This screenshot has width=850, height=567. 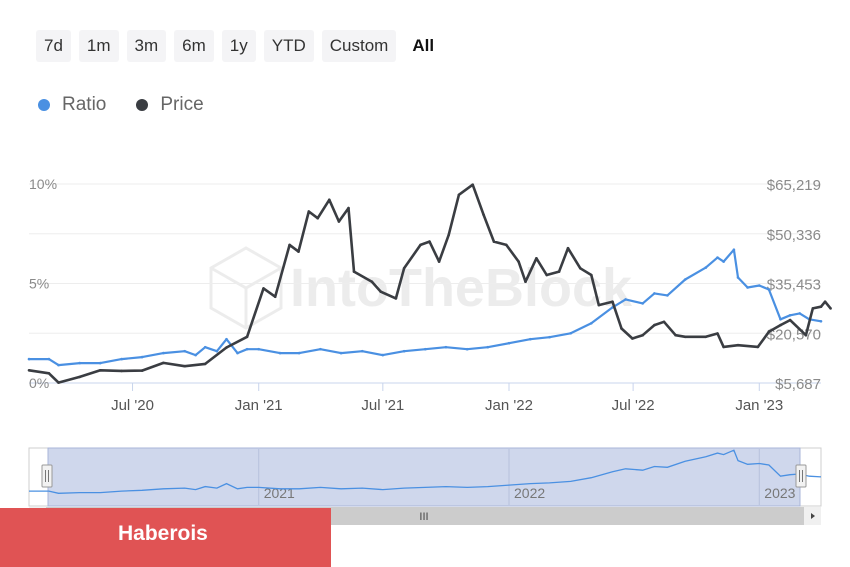 What do you see at coordinates (84, 104) in the screenshot?
I see `legend-label-ratio: Ratio` at bounding box center [84, 104].